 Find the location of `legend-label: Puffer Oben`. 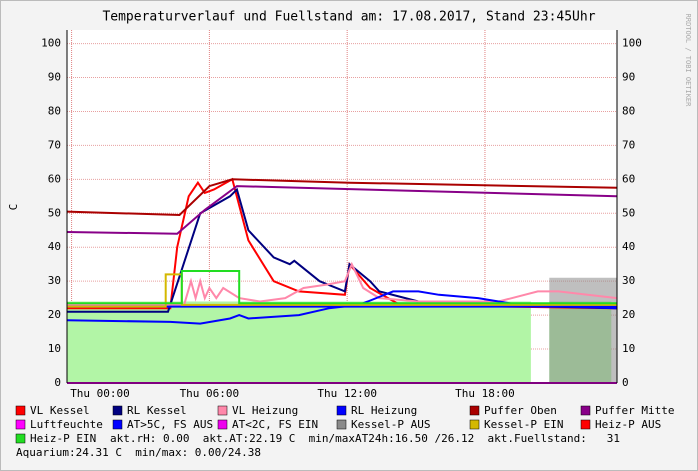

legend-label: Puffer Oben is located at coordinates (520, 410).